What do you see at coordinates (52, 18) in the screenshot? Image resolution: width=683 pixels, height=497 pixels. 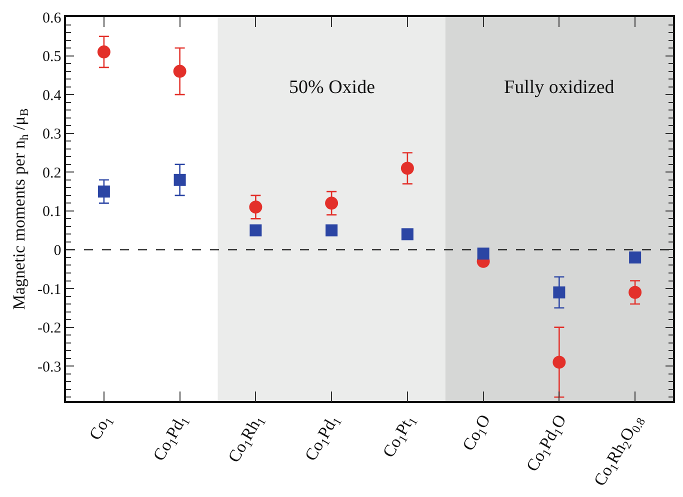 I see `y-tick-label: 0.6` at bounding box center [52, 18].